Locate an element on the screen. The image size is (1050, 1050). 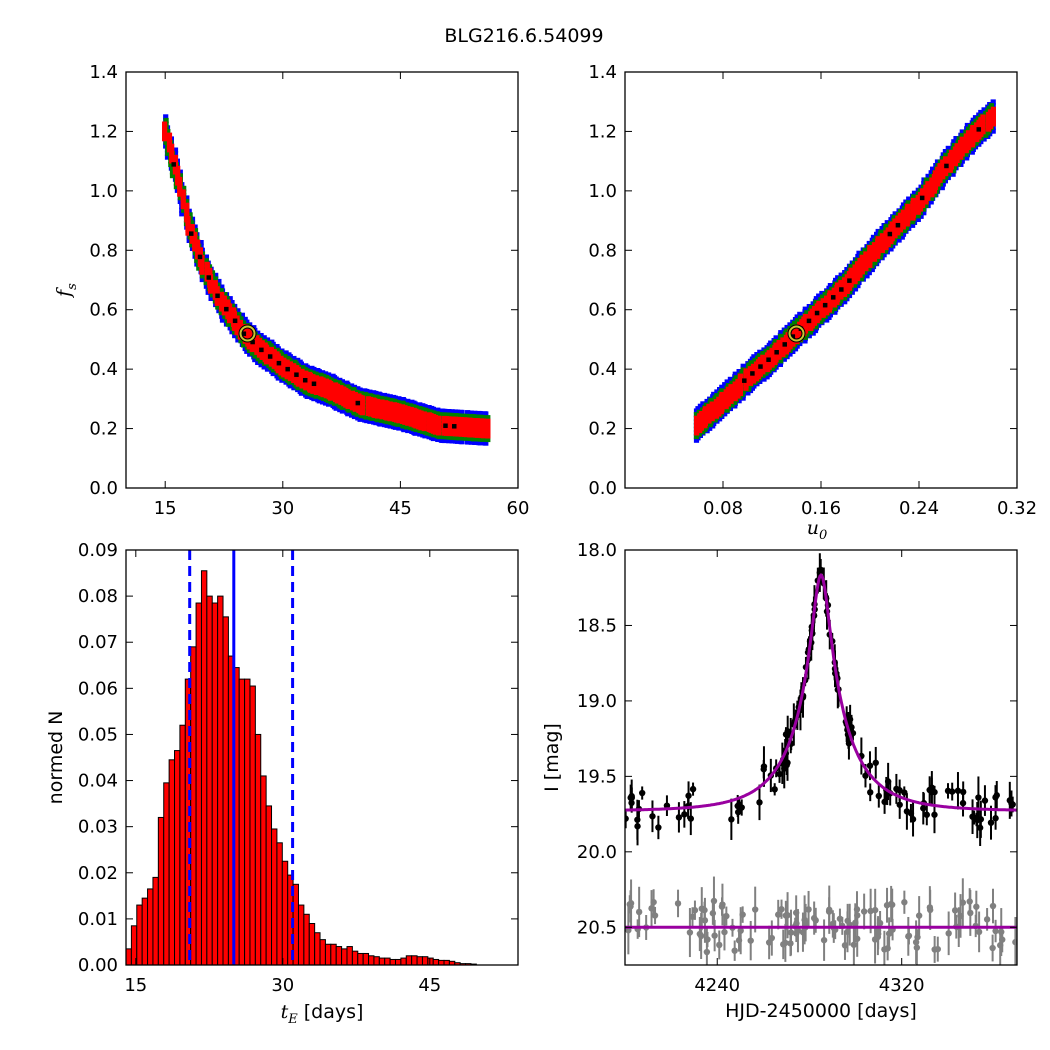
x-tick-label: 0.24 is located at coordinates (919, 508).